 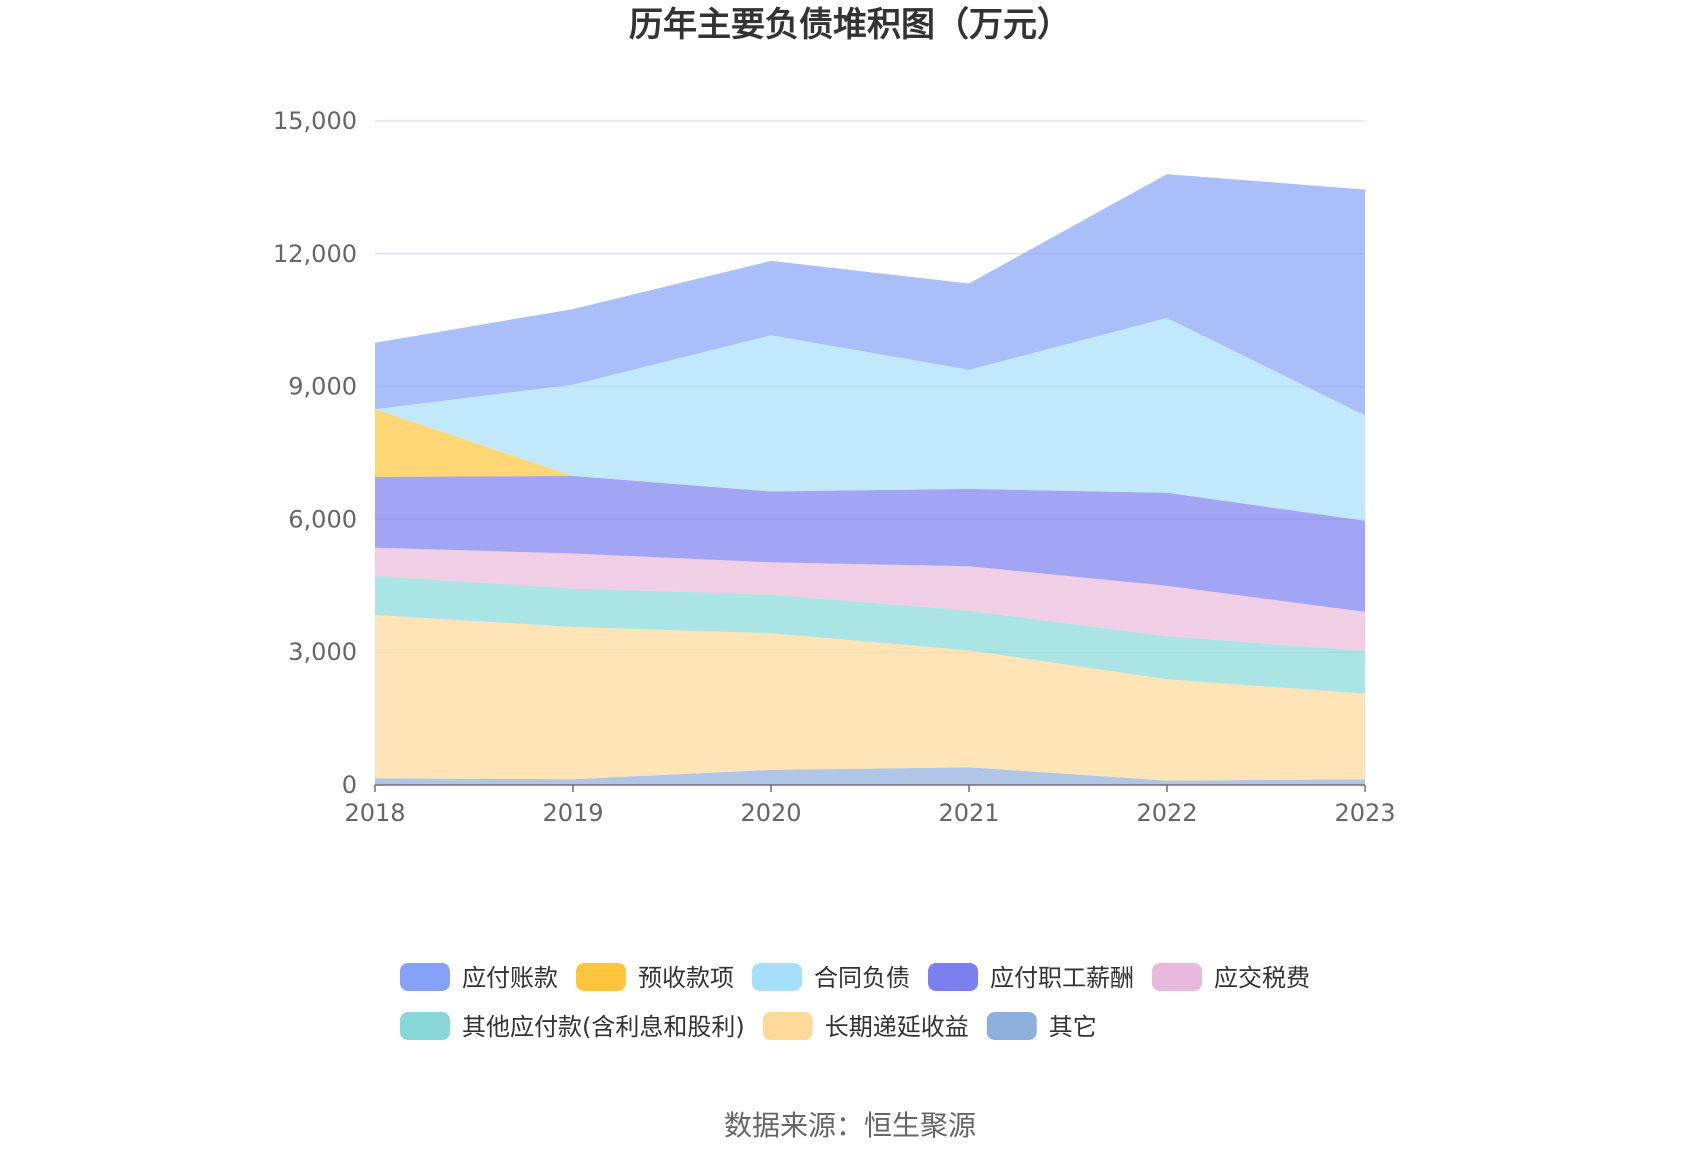 What do you see at coordinates (315, 121) in the screenshot?
I see `y-tick-label: 15,000` at bounding box center [315, 121].